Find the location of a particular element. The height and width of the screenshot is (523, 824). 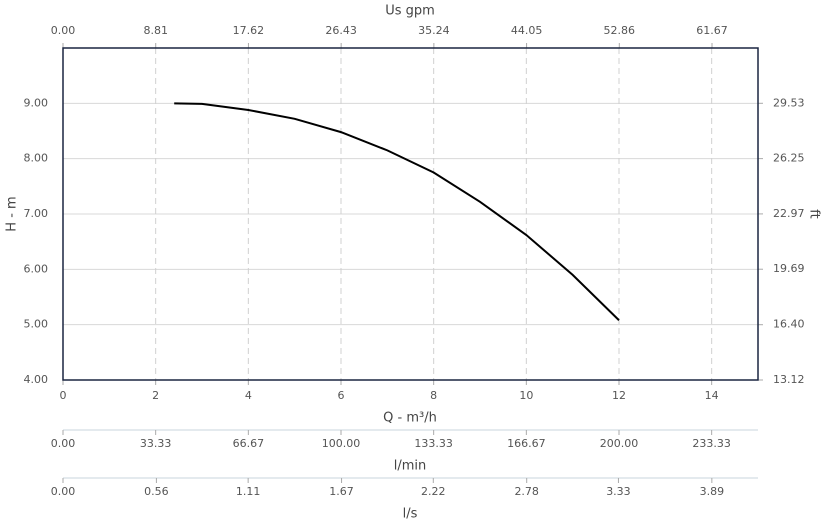

x2-tick-label: 35.24 is located at coordinates (434, 30).